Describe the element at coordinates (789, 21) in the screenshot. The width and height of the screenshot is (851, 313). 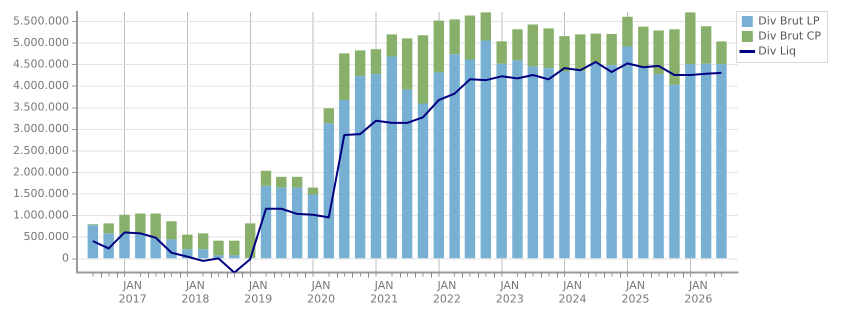
I see `legend-label: Div Brut LP` at that location.